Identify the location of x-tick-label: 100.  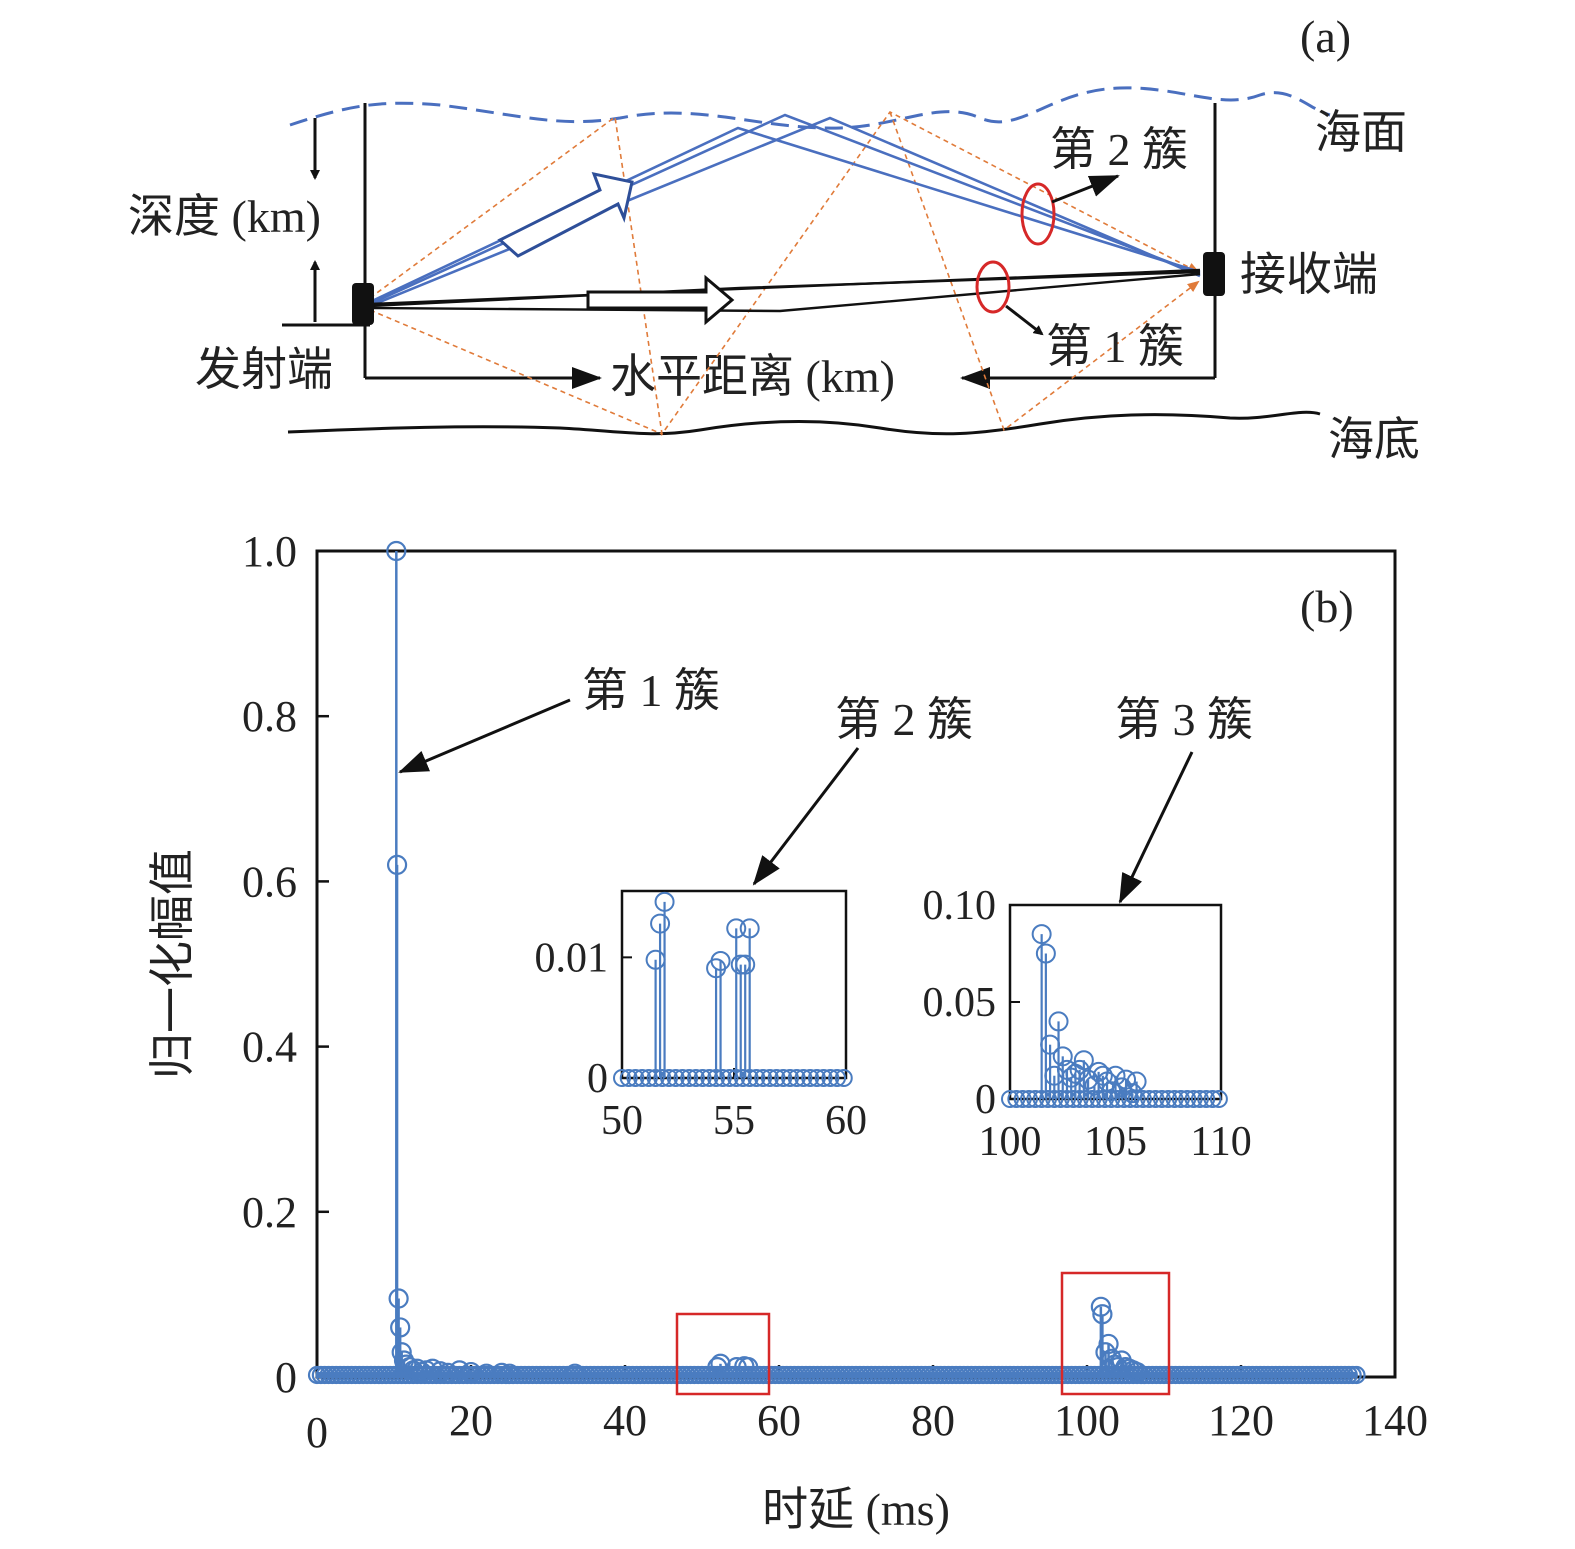
(1087, 1420).